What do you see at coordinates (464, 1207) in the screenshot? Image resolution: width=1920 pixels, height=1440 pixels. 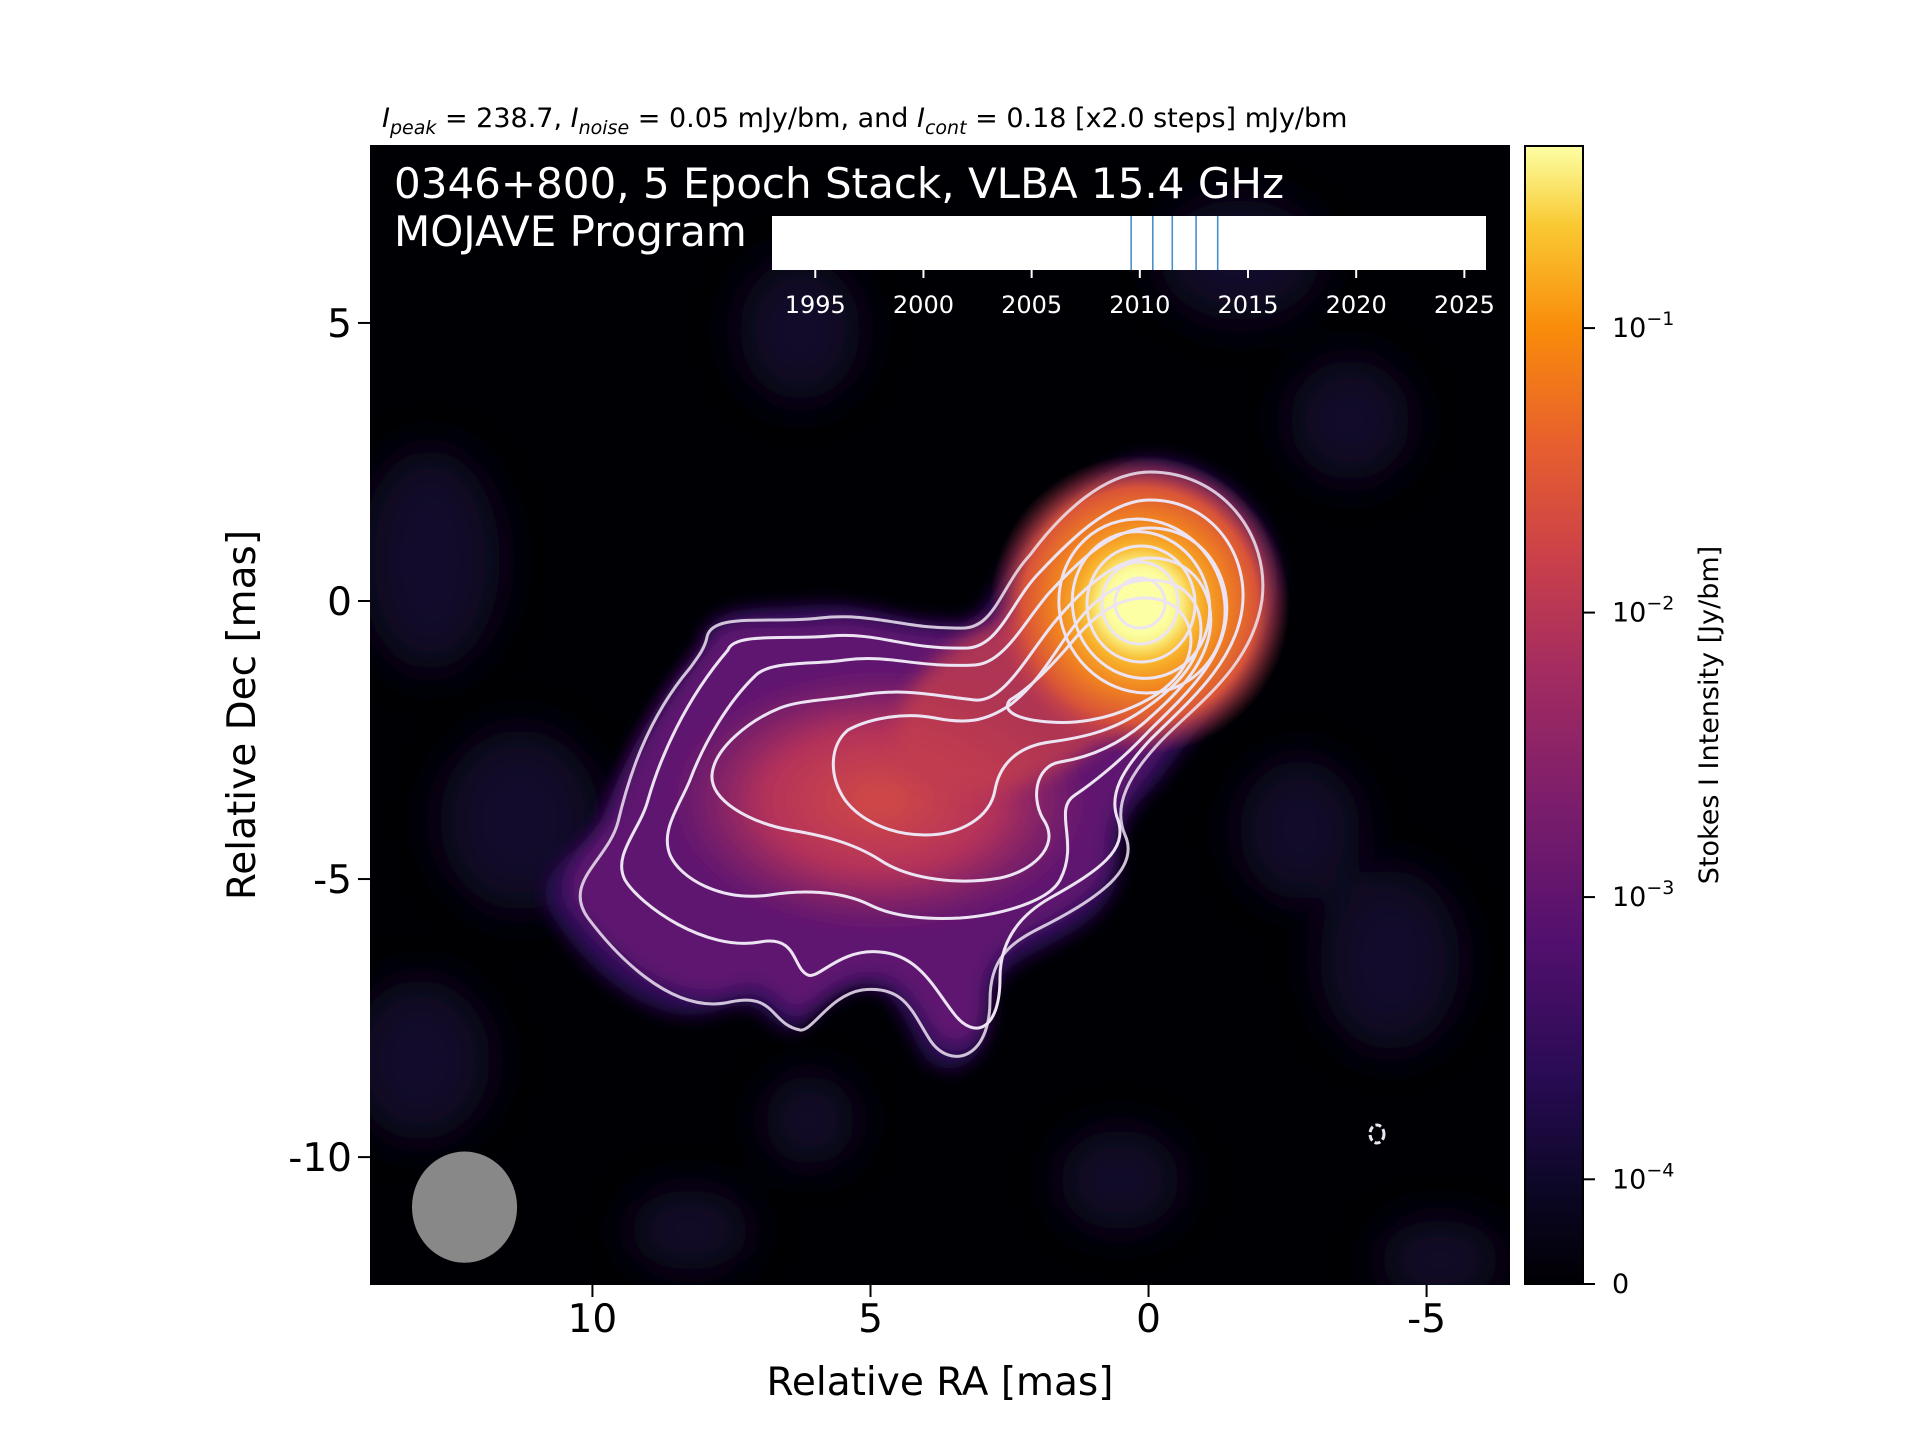 I see `beam-ellipse` at bounding box center [464, 1207].